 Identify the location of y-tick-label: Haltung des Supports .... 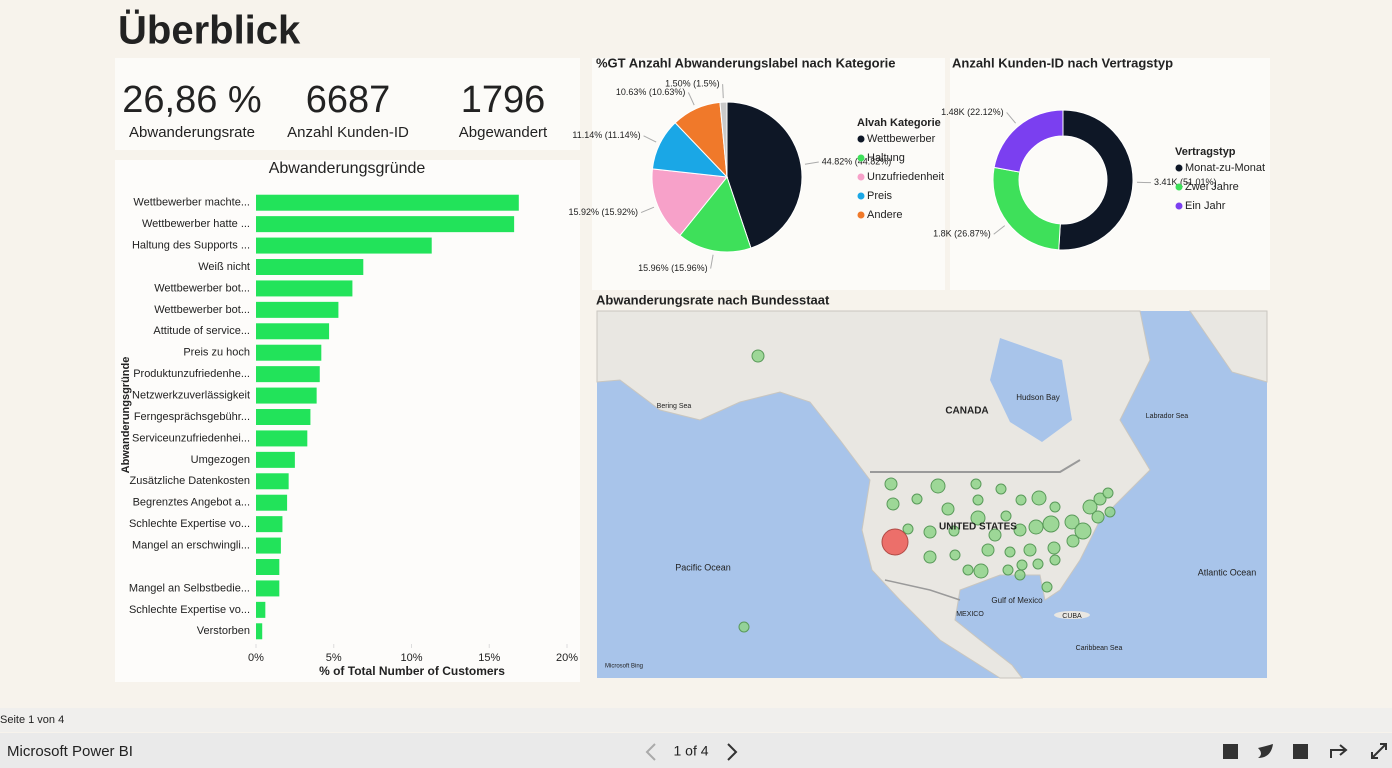
(191, 245).